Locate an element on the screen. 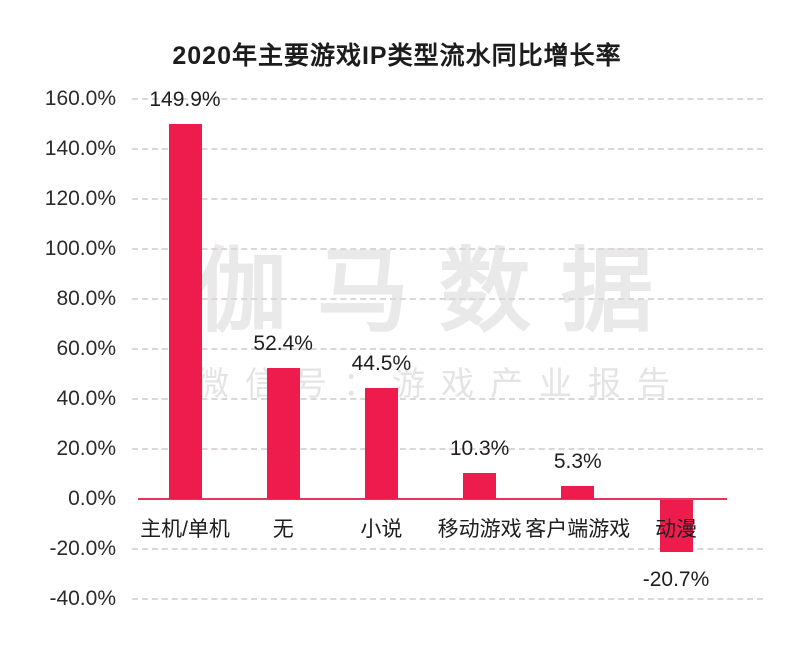 Image resolution: width=794 pixels, height=645 pixels. chart-title: 2020年主要游戏IP类型流水同比增长率 is located at coordinates (397, 56).